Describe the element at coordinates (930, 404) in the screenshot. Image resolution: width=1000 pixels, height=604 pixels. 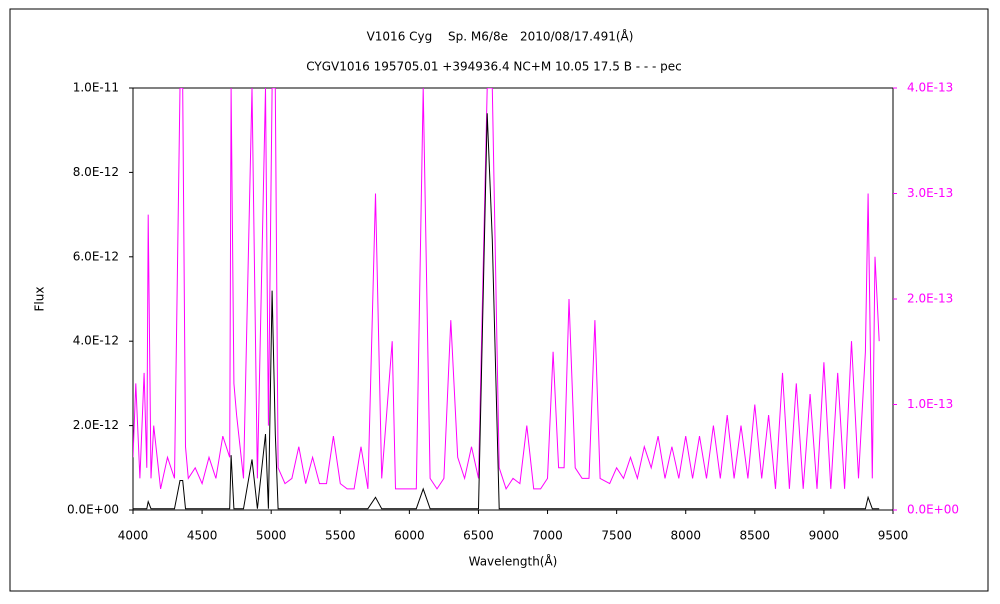
I see `y2-tick-label: 1.0E-13` at that location.